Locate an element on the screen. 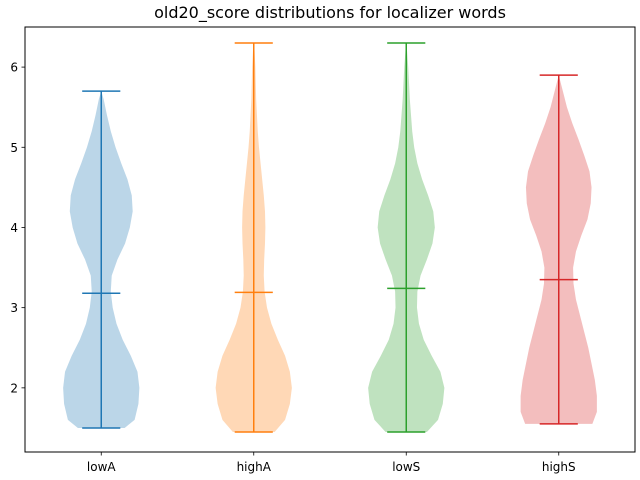 This screenshot has height=480, width=640. x-axis: lowA highA lowS highS is located at coordinates (331, 463).